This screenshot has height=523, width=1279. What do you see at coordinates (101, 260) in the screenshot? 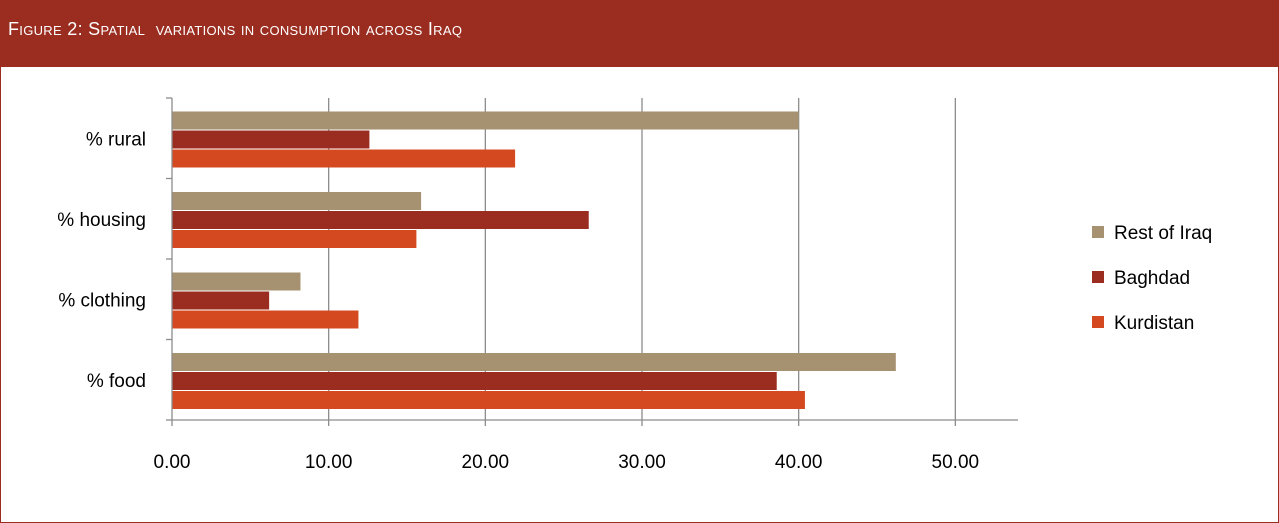
I see `category-labels: % food % clothing % housing % rural` at bounding box center [101, 260].